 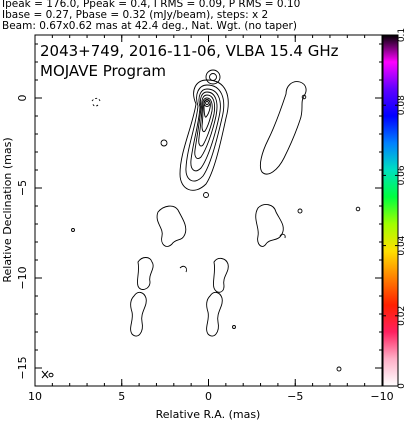 What do you see at coordinates (295, 396) in the screenshot?
I see `x-tick-label: −5` at bounding box center [295, 396].